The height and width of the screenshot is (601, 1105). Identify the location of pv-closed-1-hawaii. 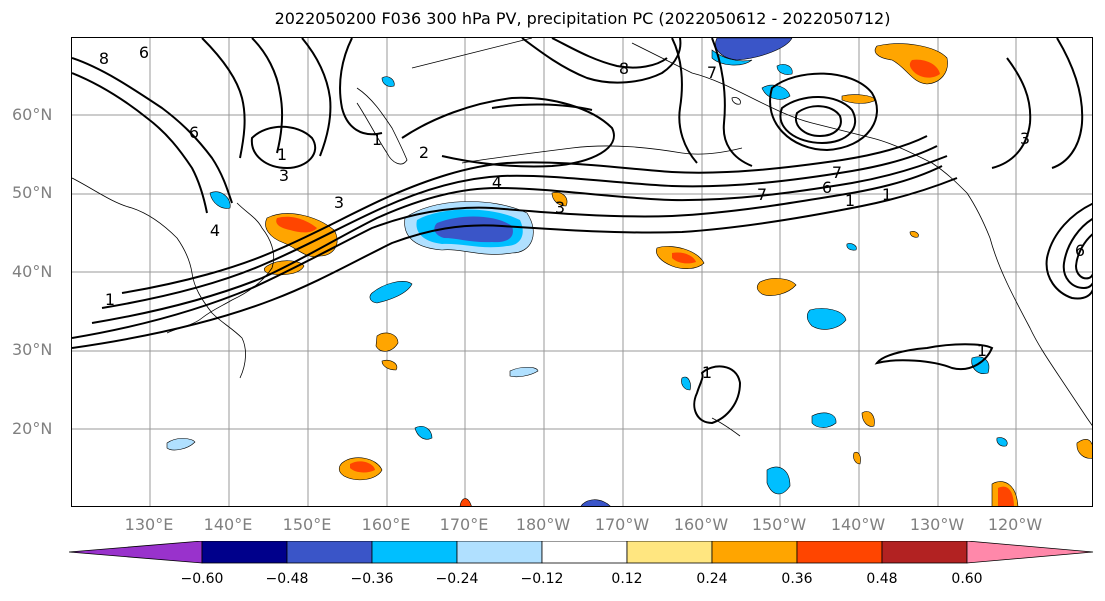
(717, 395).